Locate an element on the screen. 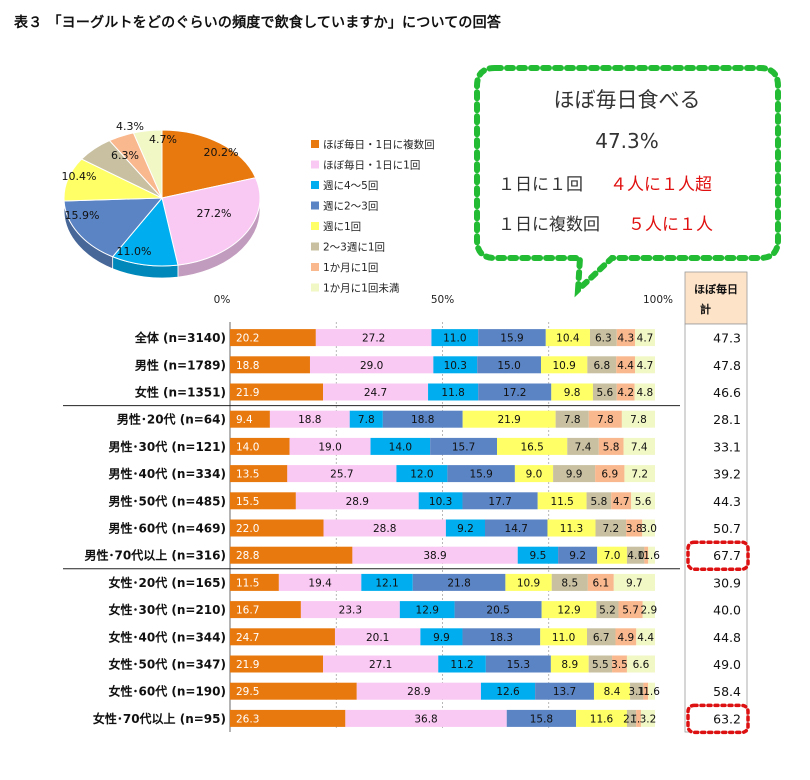 Image resolution: width=810 pixels, height=780 pixels. row-total: 47.8 is located at coordinates (727, 365).